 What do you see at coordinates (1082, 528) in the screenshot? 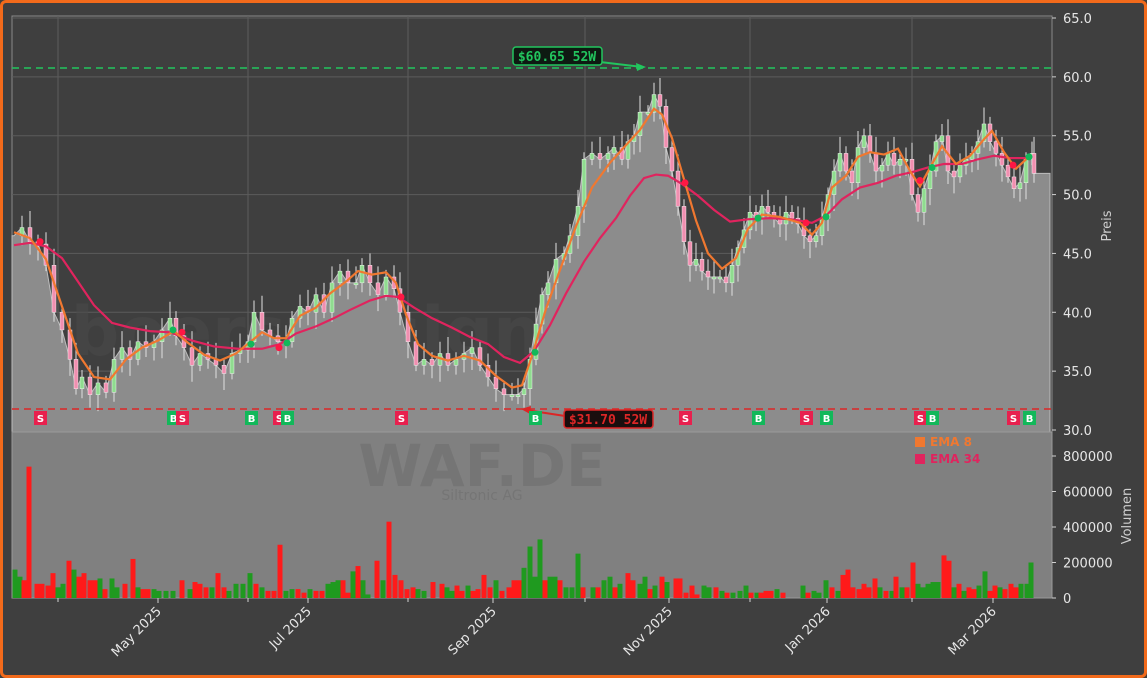
I see `volume-axis: 800000 600000 400000 200000 0` at bounding box center [1082, 528].